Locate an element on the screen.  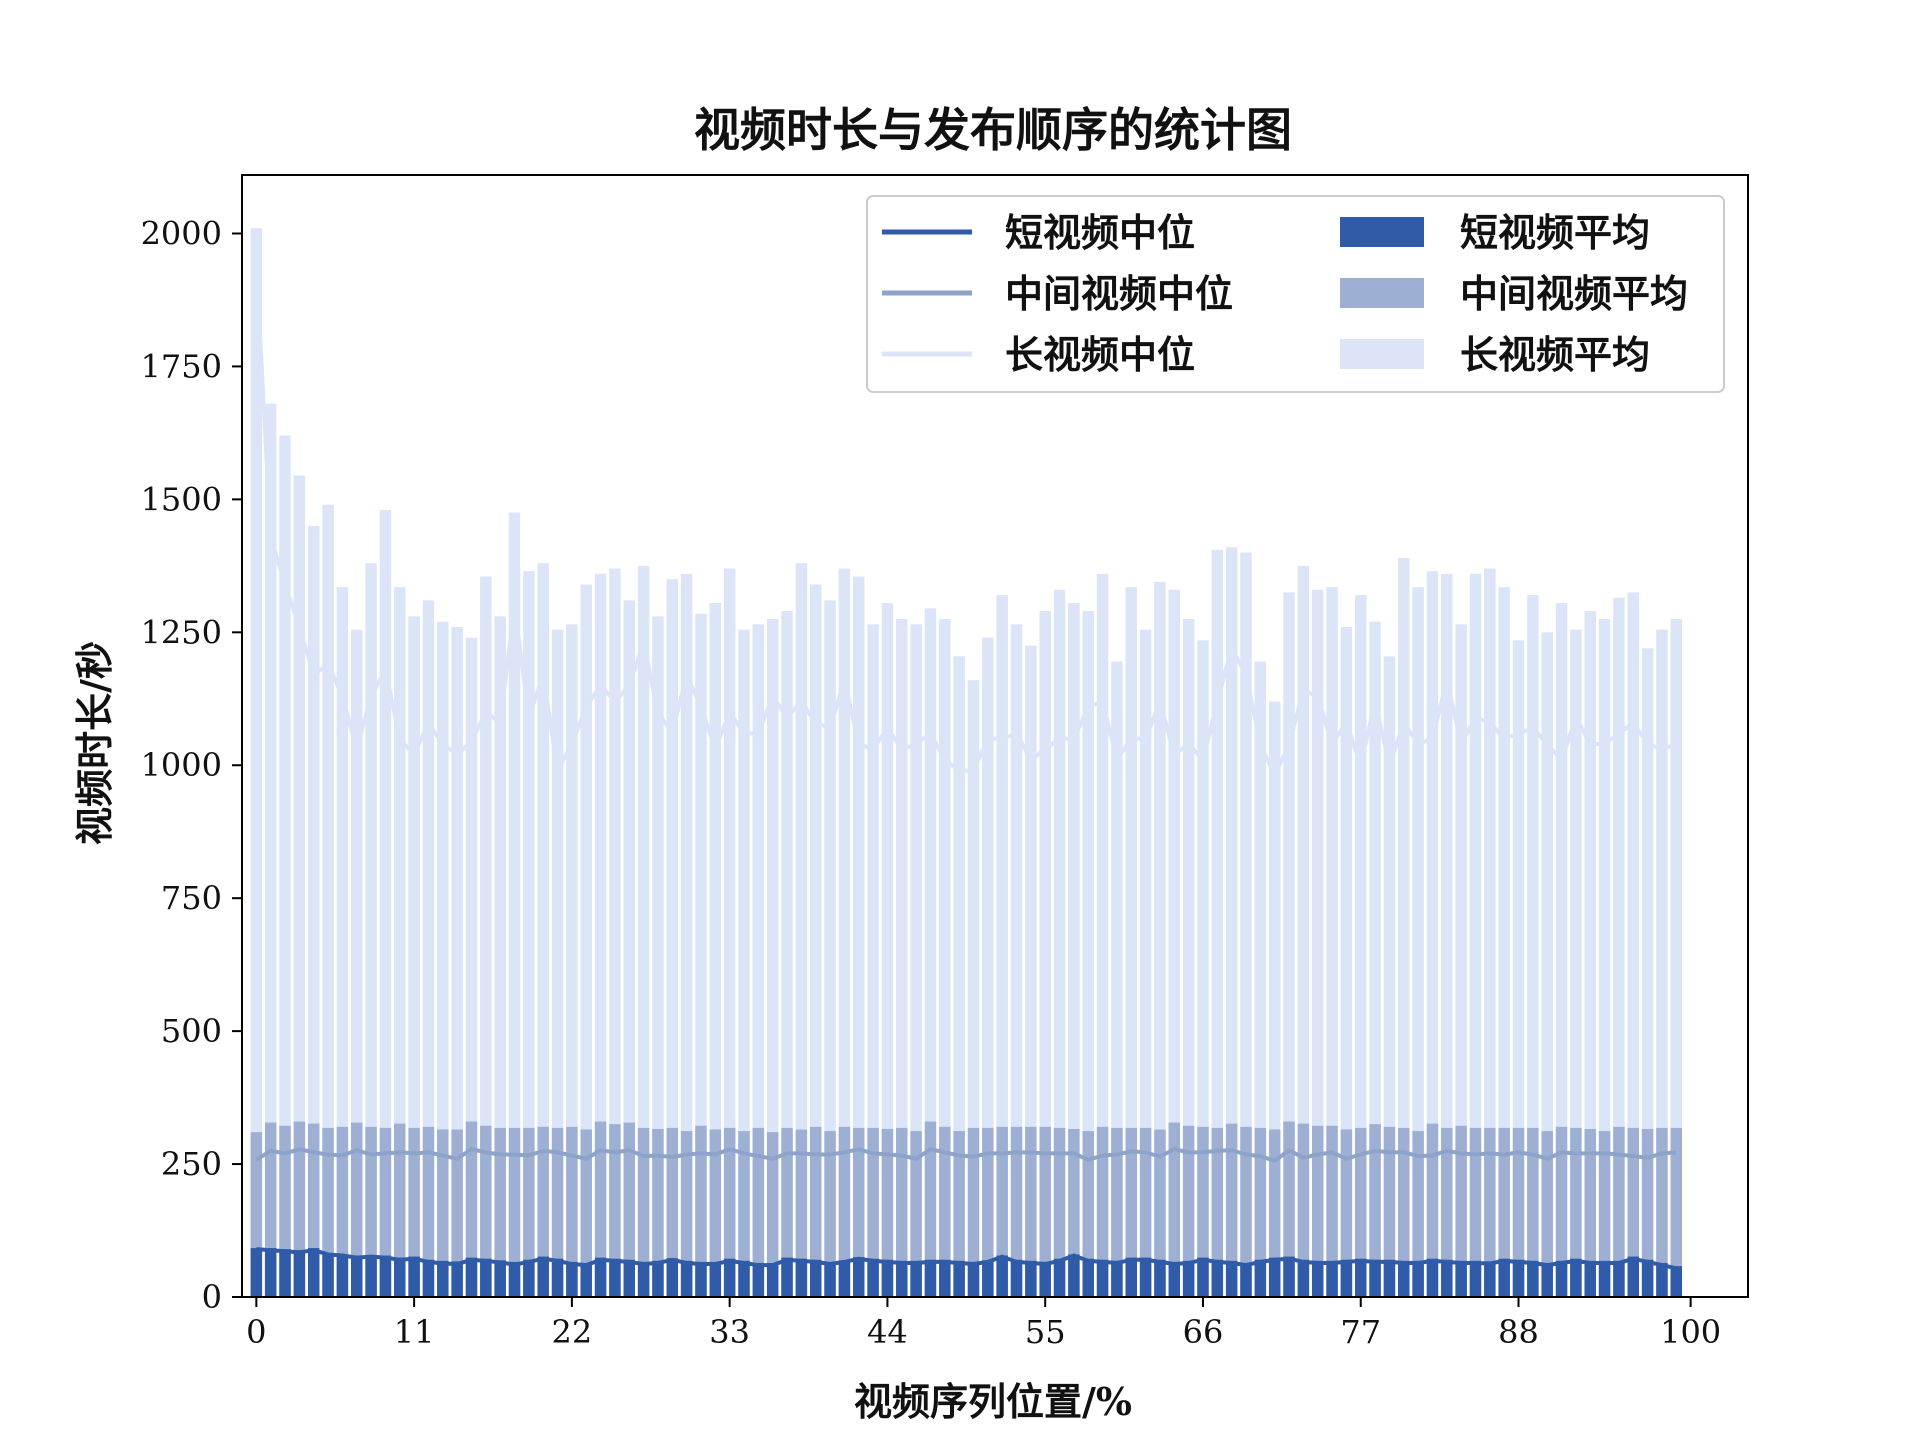
legend-label: 长视频中位 is located at coordinates (1100, 354).